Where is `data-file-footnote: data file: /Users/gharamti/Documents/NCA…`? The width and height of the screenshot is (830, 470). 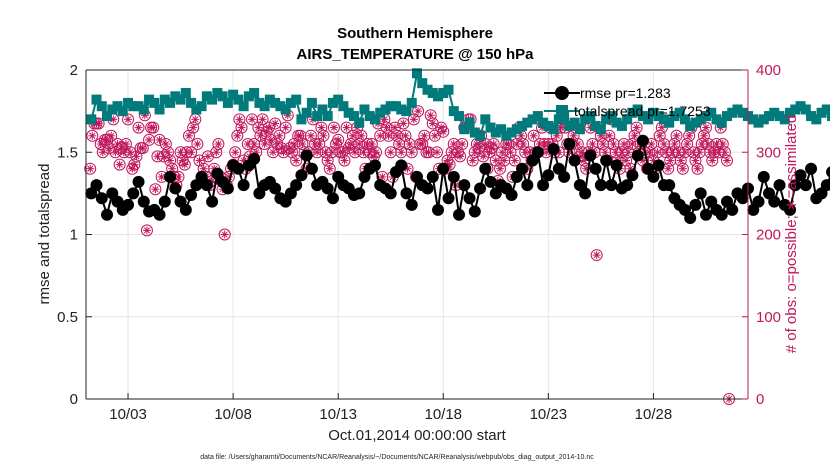
data-file-footnote: data file: /Users/gharamti/Documents/NCA… is located at coordinates (397, 457).